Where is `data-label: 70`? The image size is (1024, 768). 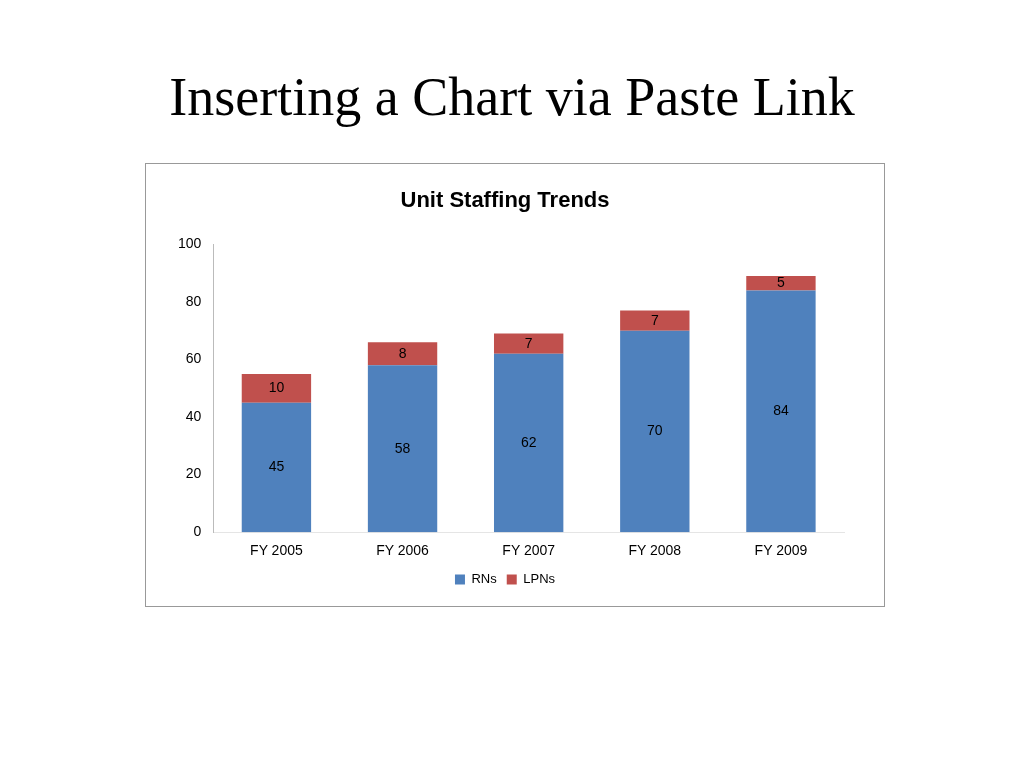
data-label: 70 is located at coordinates (655, 430).